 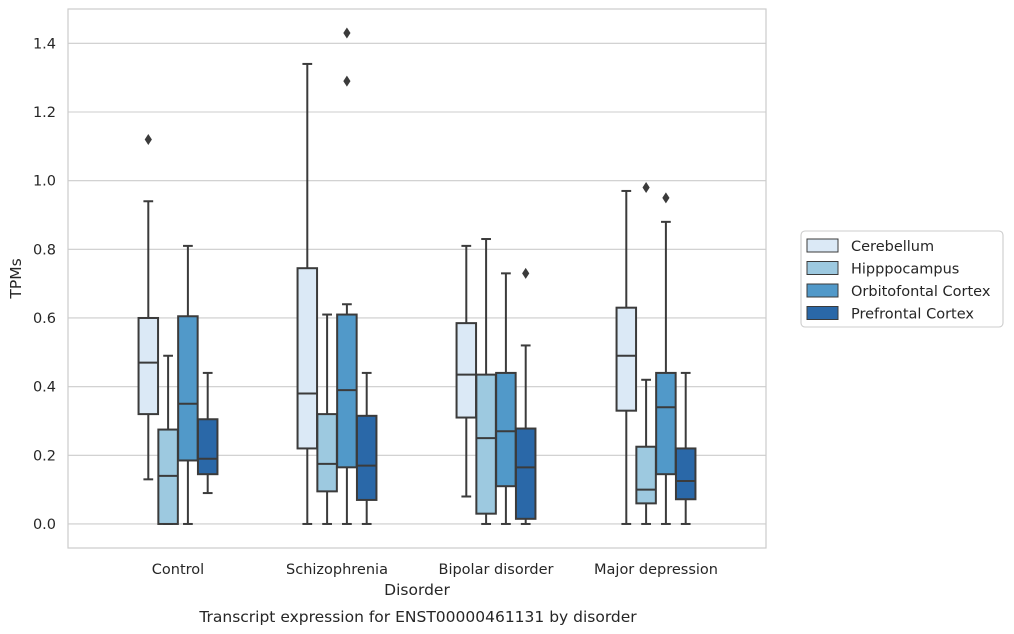 What do you see at coordinates (892, 247) in the screenshot?
I see `legend-label: Cerebellum` at bounding box center [892, 247].